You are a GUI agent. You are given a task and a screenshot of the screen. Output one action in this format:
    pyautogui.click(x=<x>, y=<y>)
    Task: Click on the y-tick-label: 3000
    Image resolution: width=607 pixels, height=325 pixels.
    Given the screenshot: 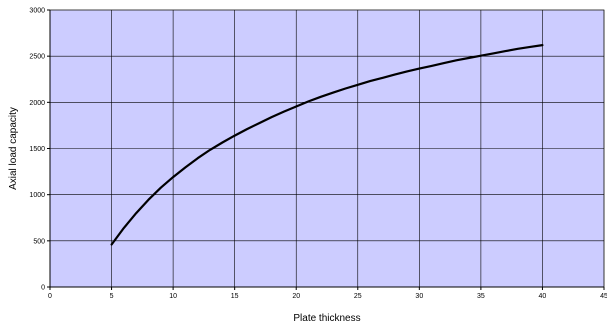 What is the action you would take?
    pyautogui.click(x=37, y=11)
    